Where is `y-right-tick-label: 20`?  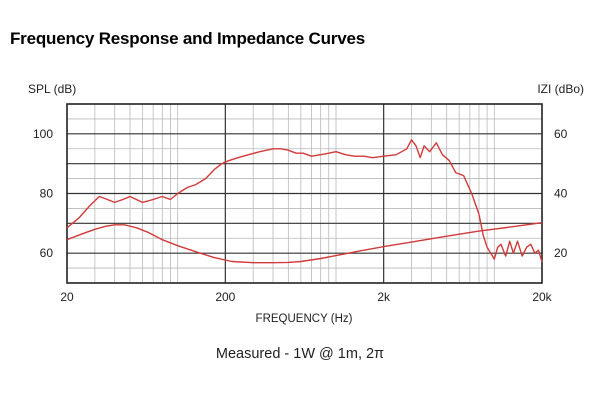
y-right-tick-label: 20 is located at coordinates (561, 253).